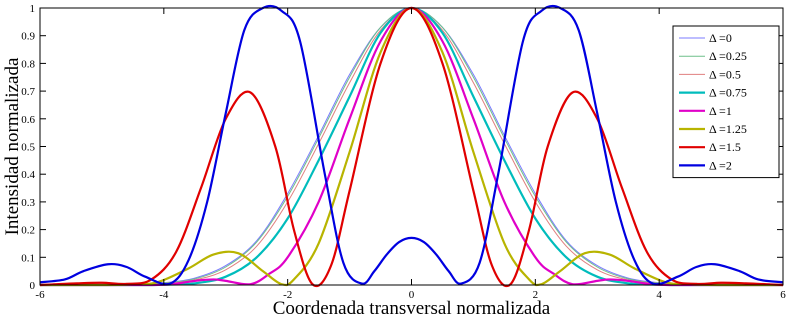 The width and height of the screenshot is (795, 320). Describe the element at coordinates (412, 295) in the screenshot. I see `x-tick-label: 0` at that location.